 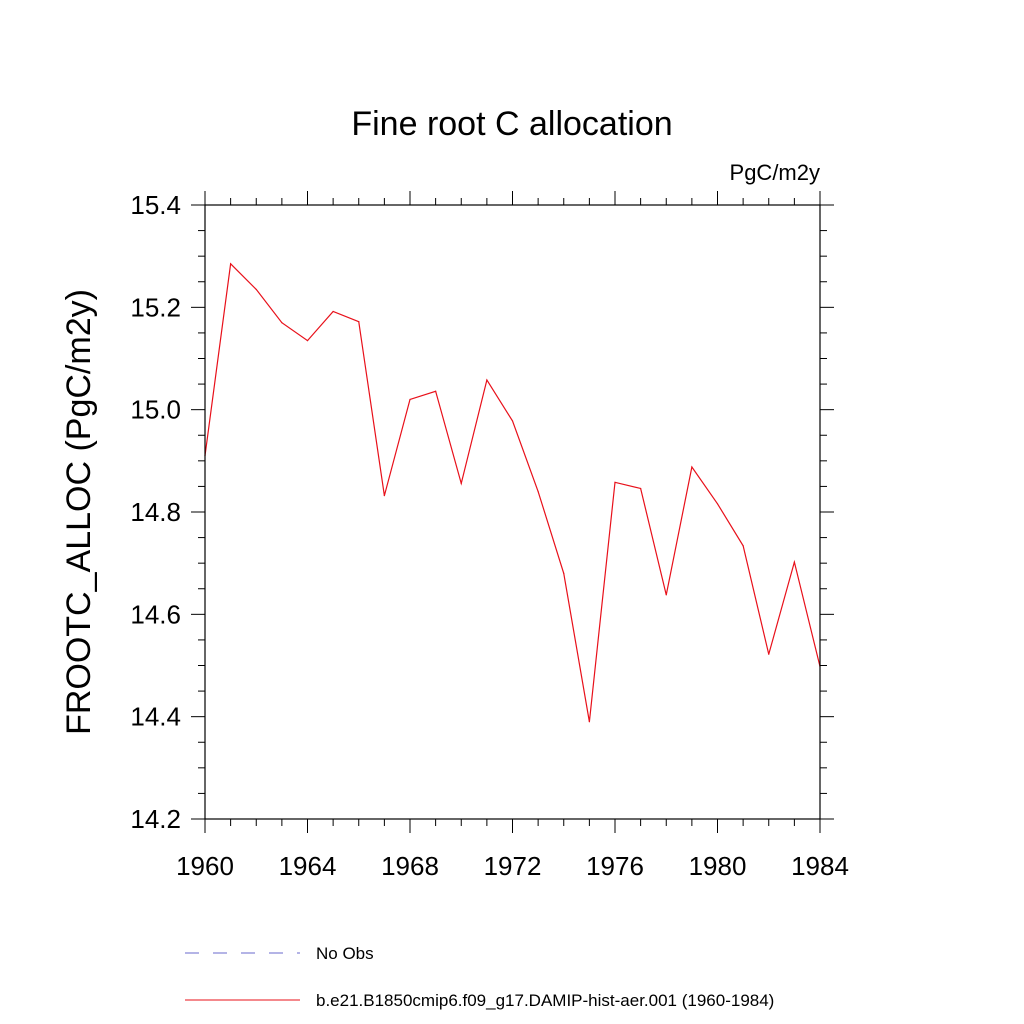 What do you see at coordinates (155, 819) in the screenshot?
I see `y-tick-label: 14.2` at bounding box center [155, 819].